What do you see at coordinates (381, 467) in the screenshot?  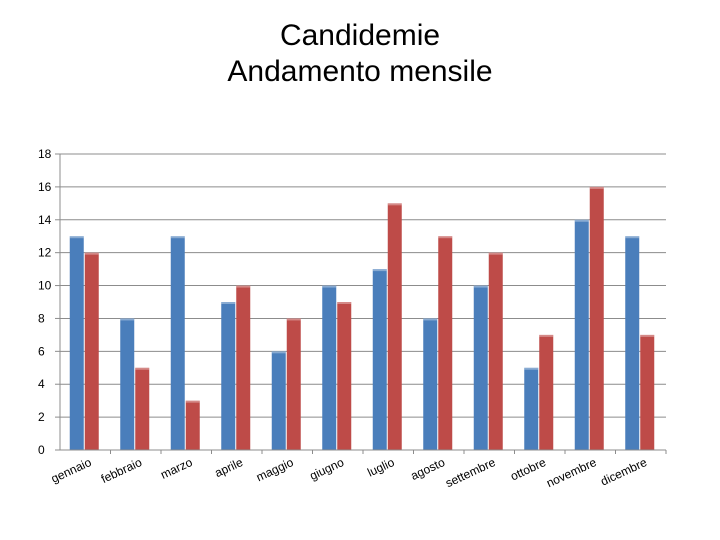 I see `x-tick-label: luglio` at bounding box center [381, 467].